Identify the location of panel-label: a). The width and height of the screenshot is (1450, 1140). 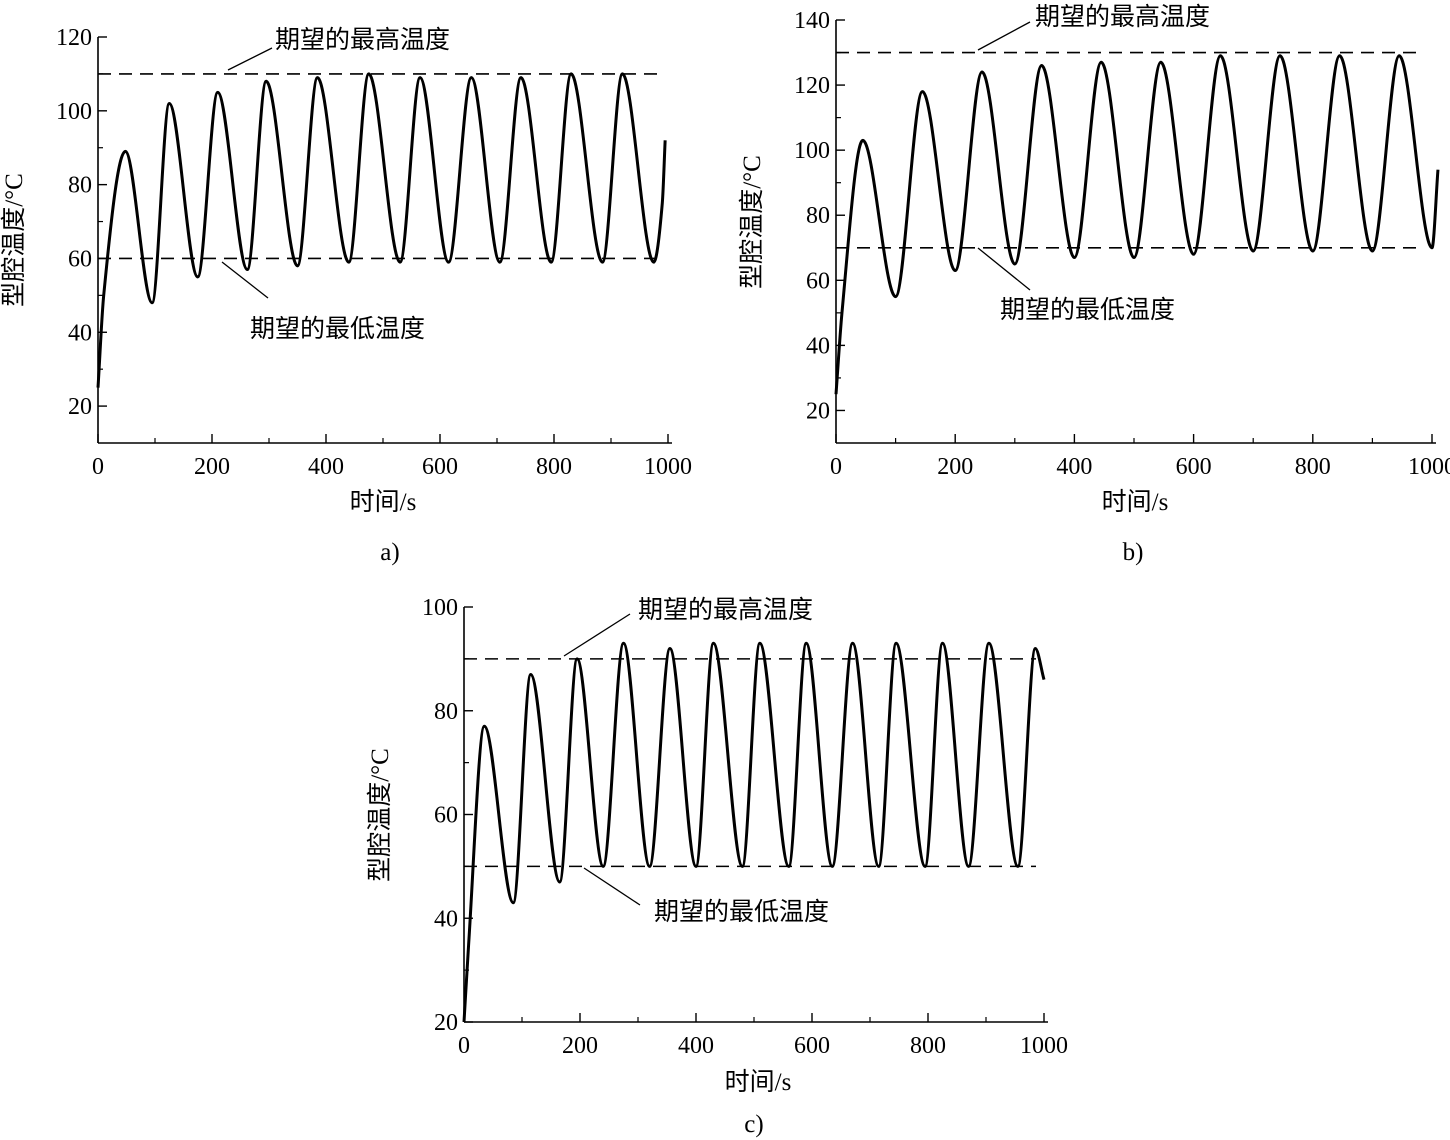
(389, 552).